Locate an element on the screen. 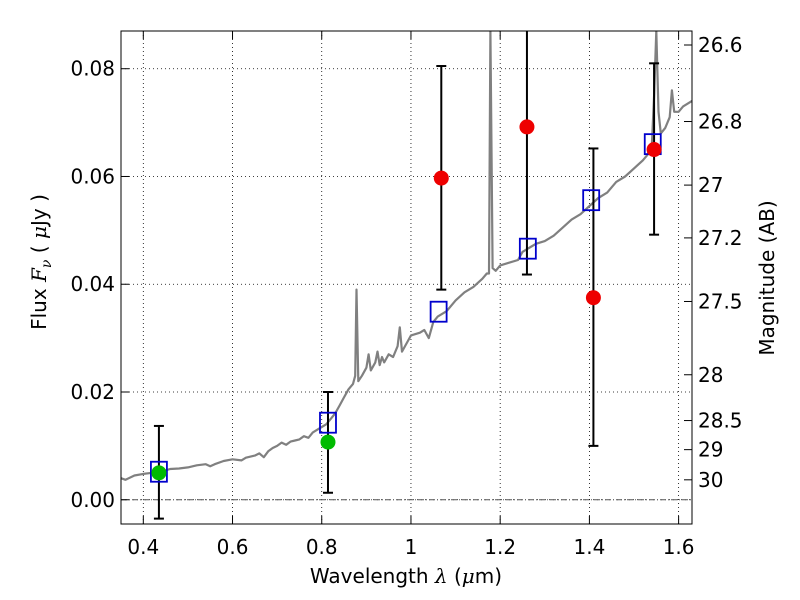 This screenshot has height=600, width=800. y2-axis-label: Magnitude (AB) is located at coordinates (767, 277).